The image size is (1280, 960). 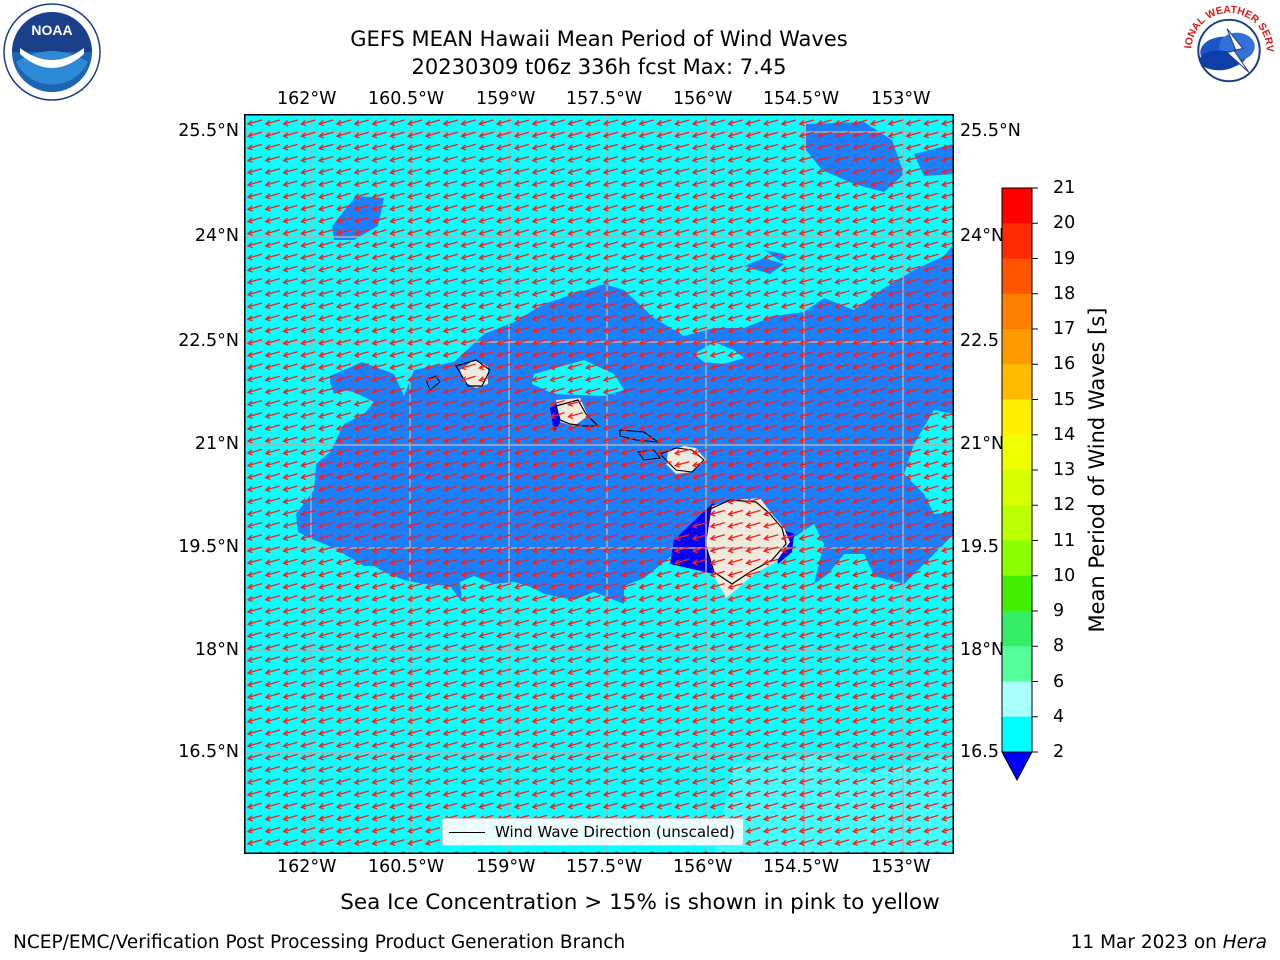 I want to click on lon-tick-top: 154.5°W, so click(x=801, y=99).